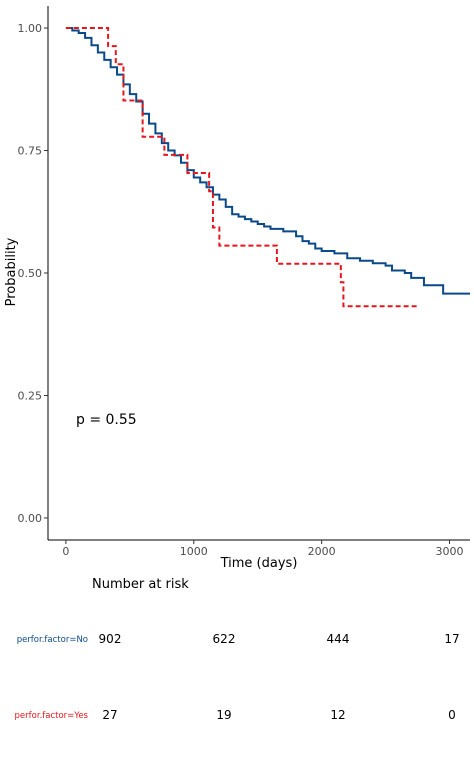  What do you see at coordinates (30, 28) in the screenshot?
I see `y-tick-label: 1.00` at bounding box center [30, 28].